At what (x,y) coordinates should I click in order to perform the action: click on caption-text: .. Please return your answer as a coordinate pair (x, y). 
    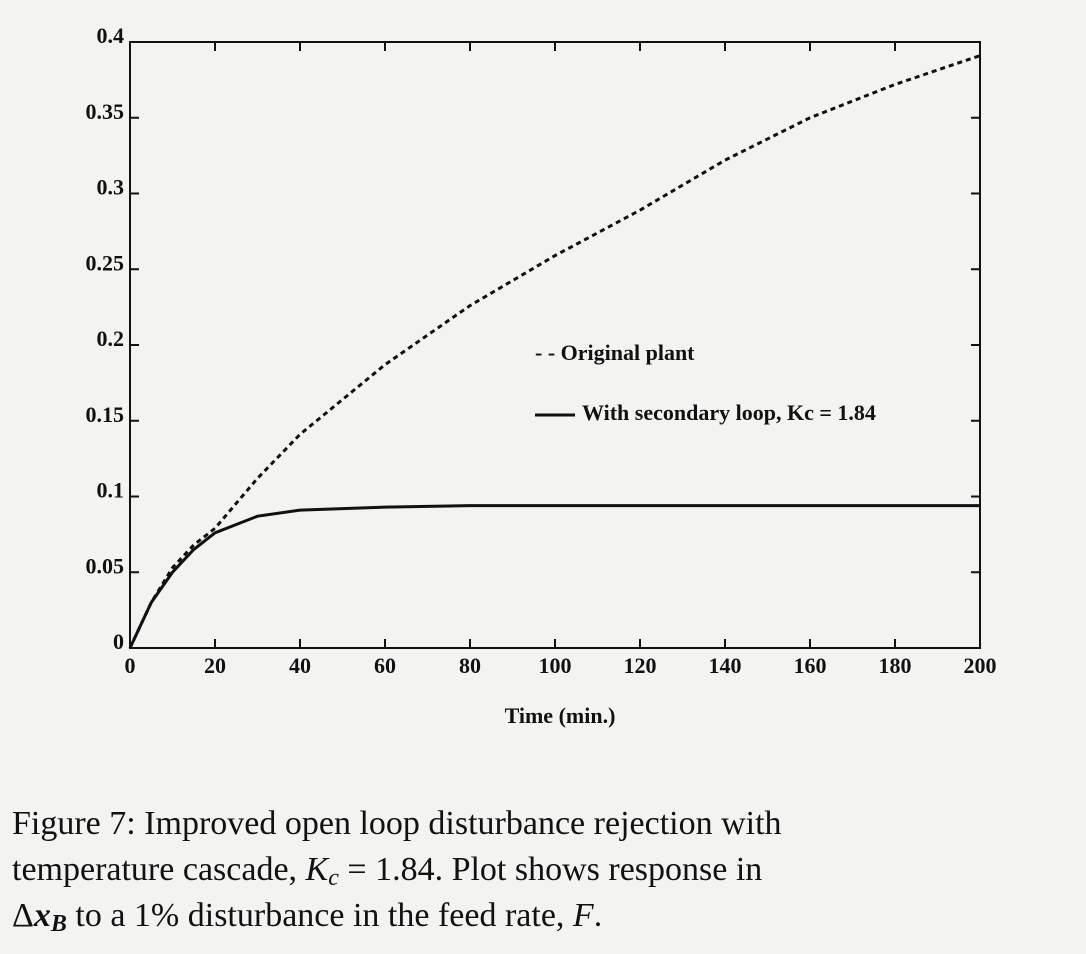
    Looking at the image, I should click on (598, 915).